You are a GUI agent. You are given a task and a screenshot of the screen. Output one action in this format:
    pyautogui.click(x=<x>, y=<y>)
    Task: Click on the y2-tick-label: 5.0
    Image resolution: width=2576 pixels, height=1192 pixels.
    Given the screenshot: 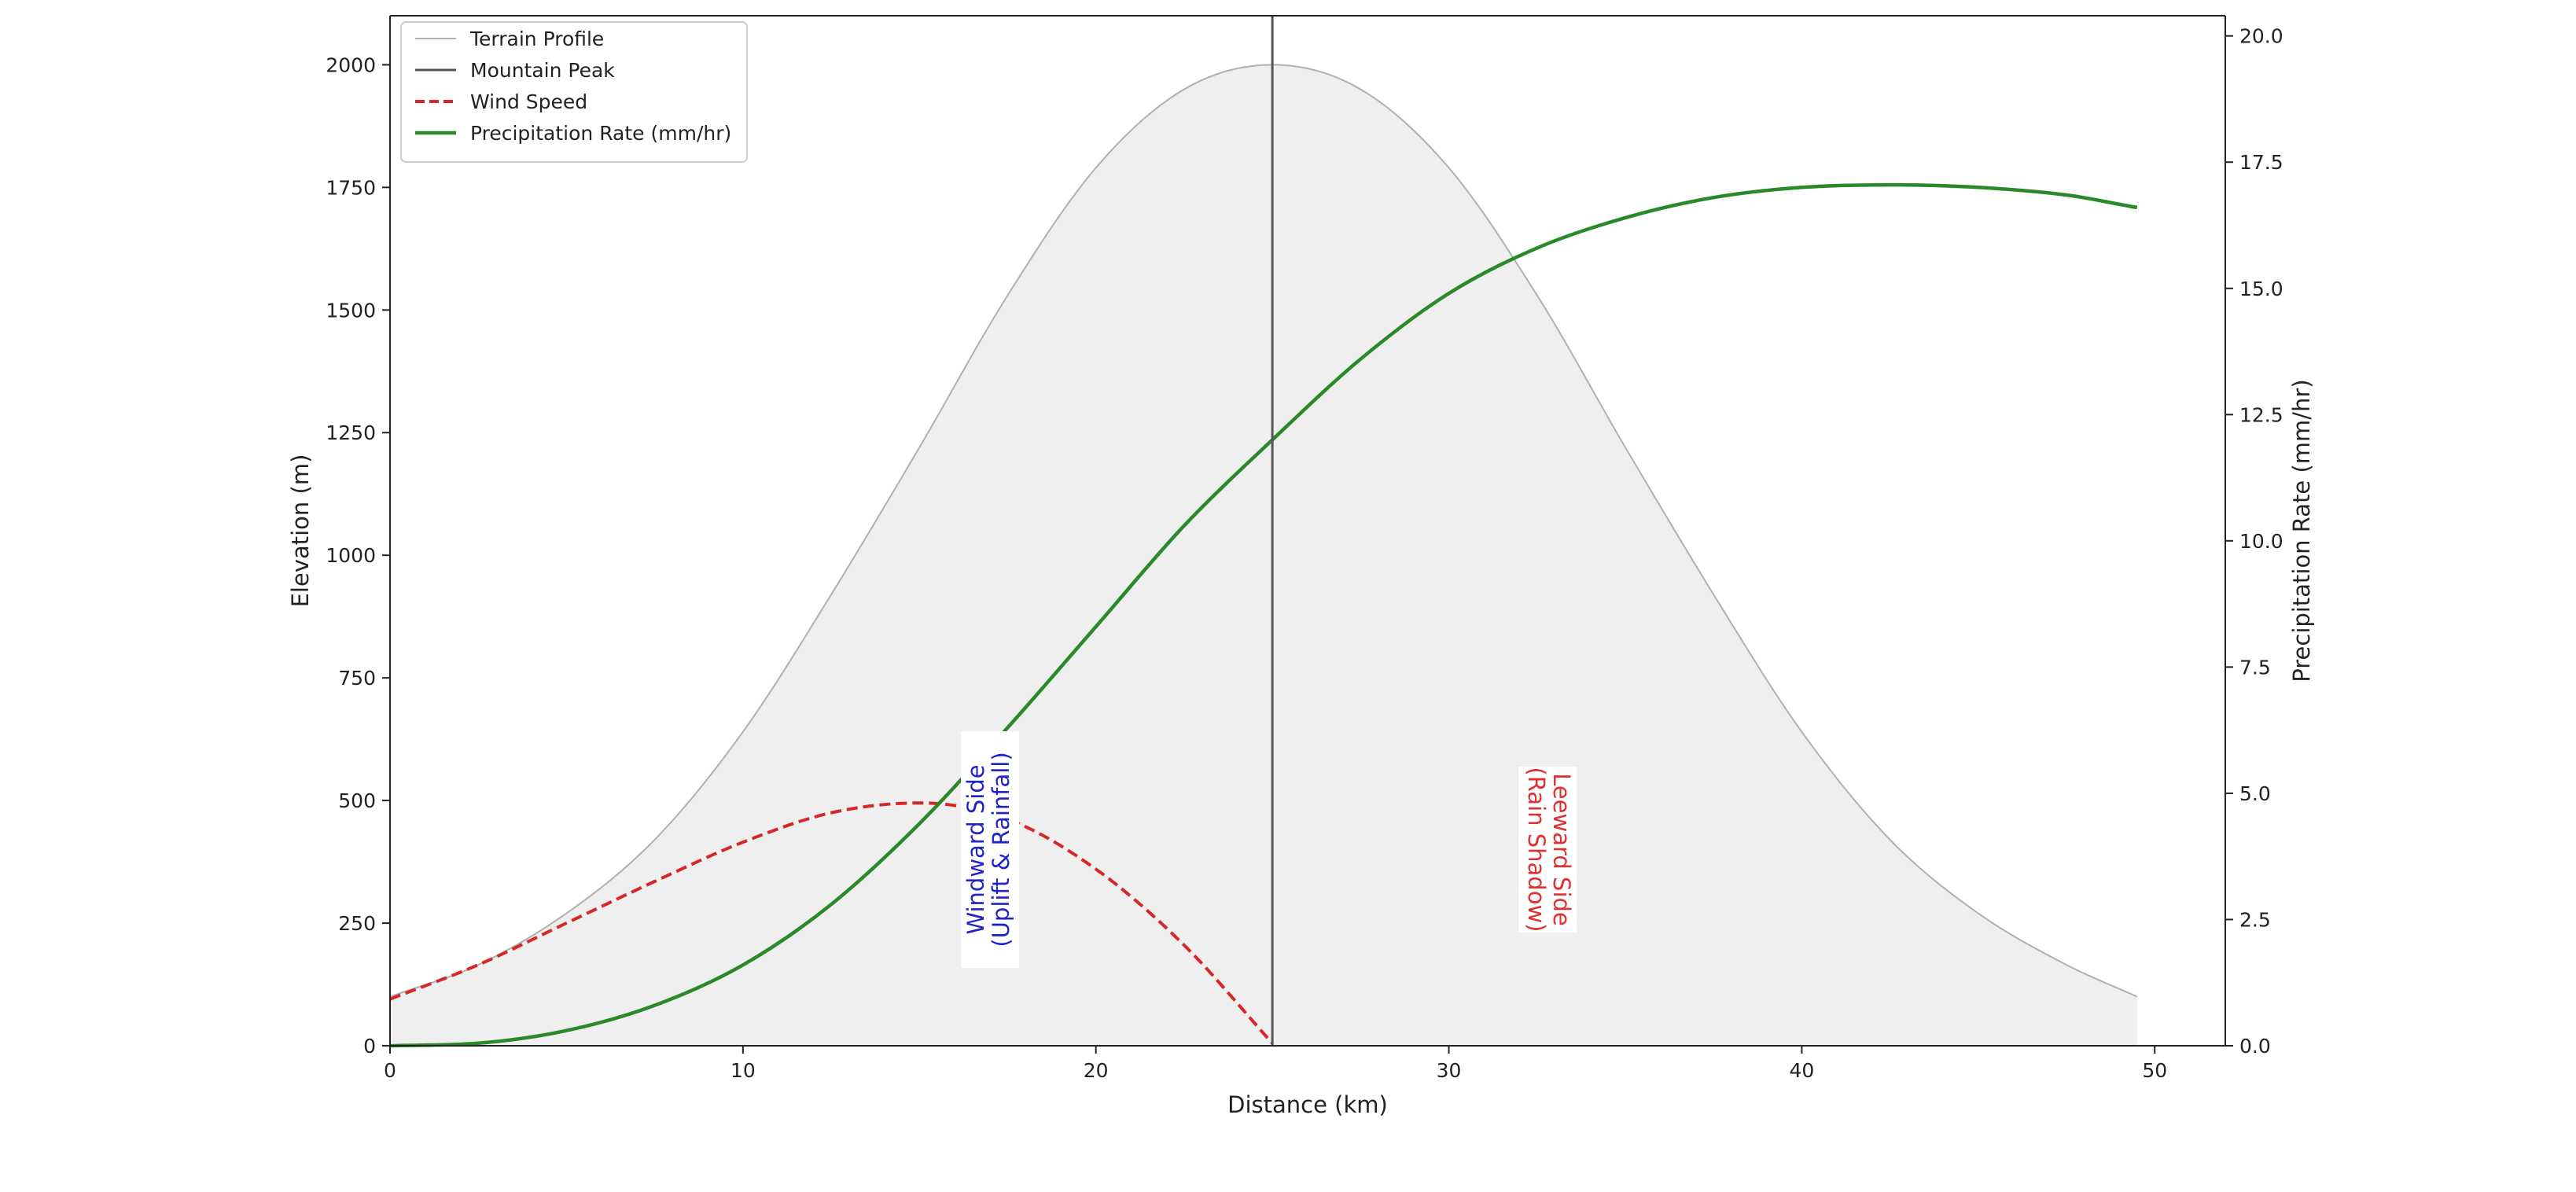 What is the action you would take?
    pyautogui.click(x=2255, y=794)
    